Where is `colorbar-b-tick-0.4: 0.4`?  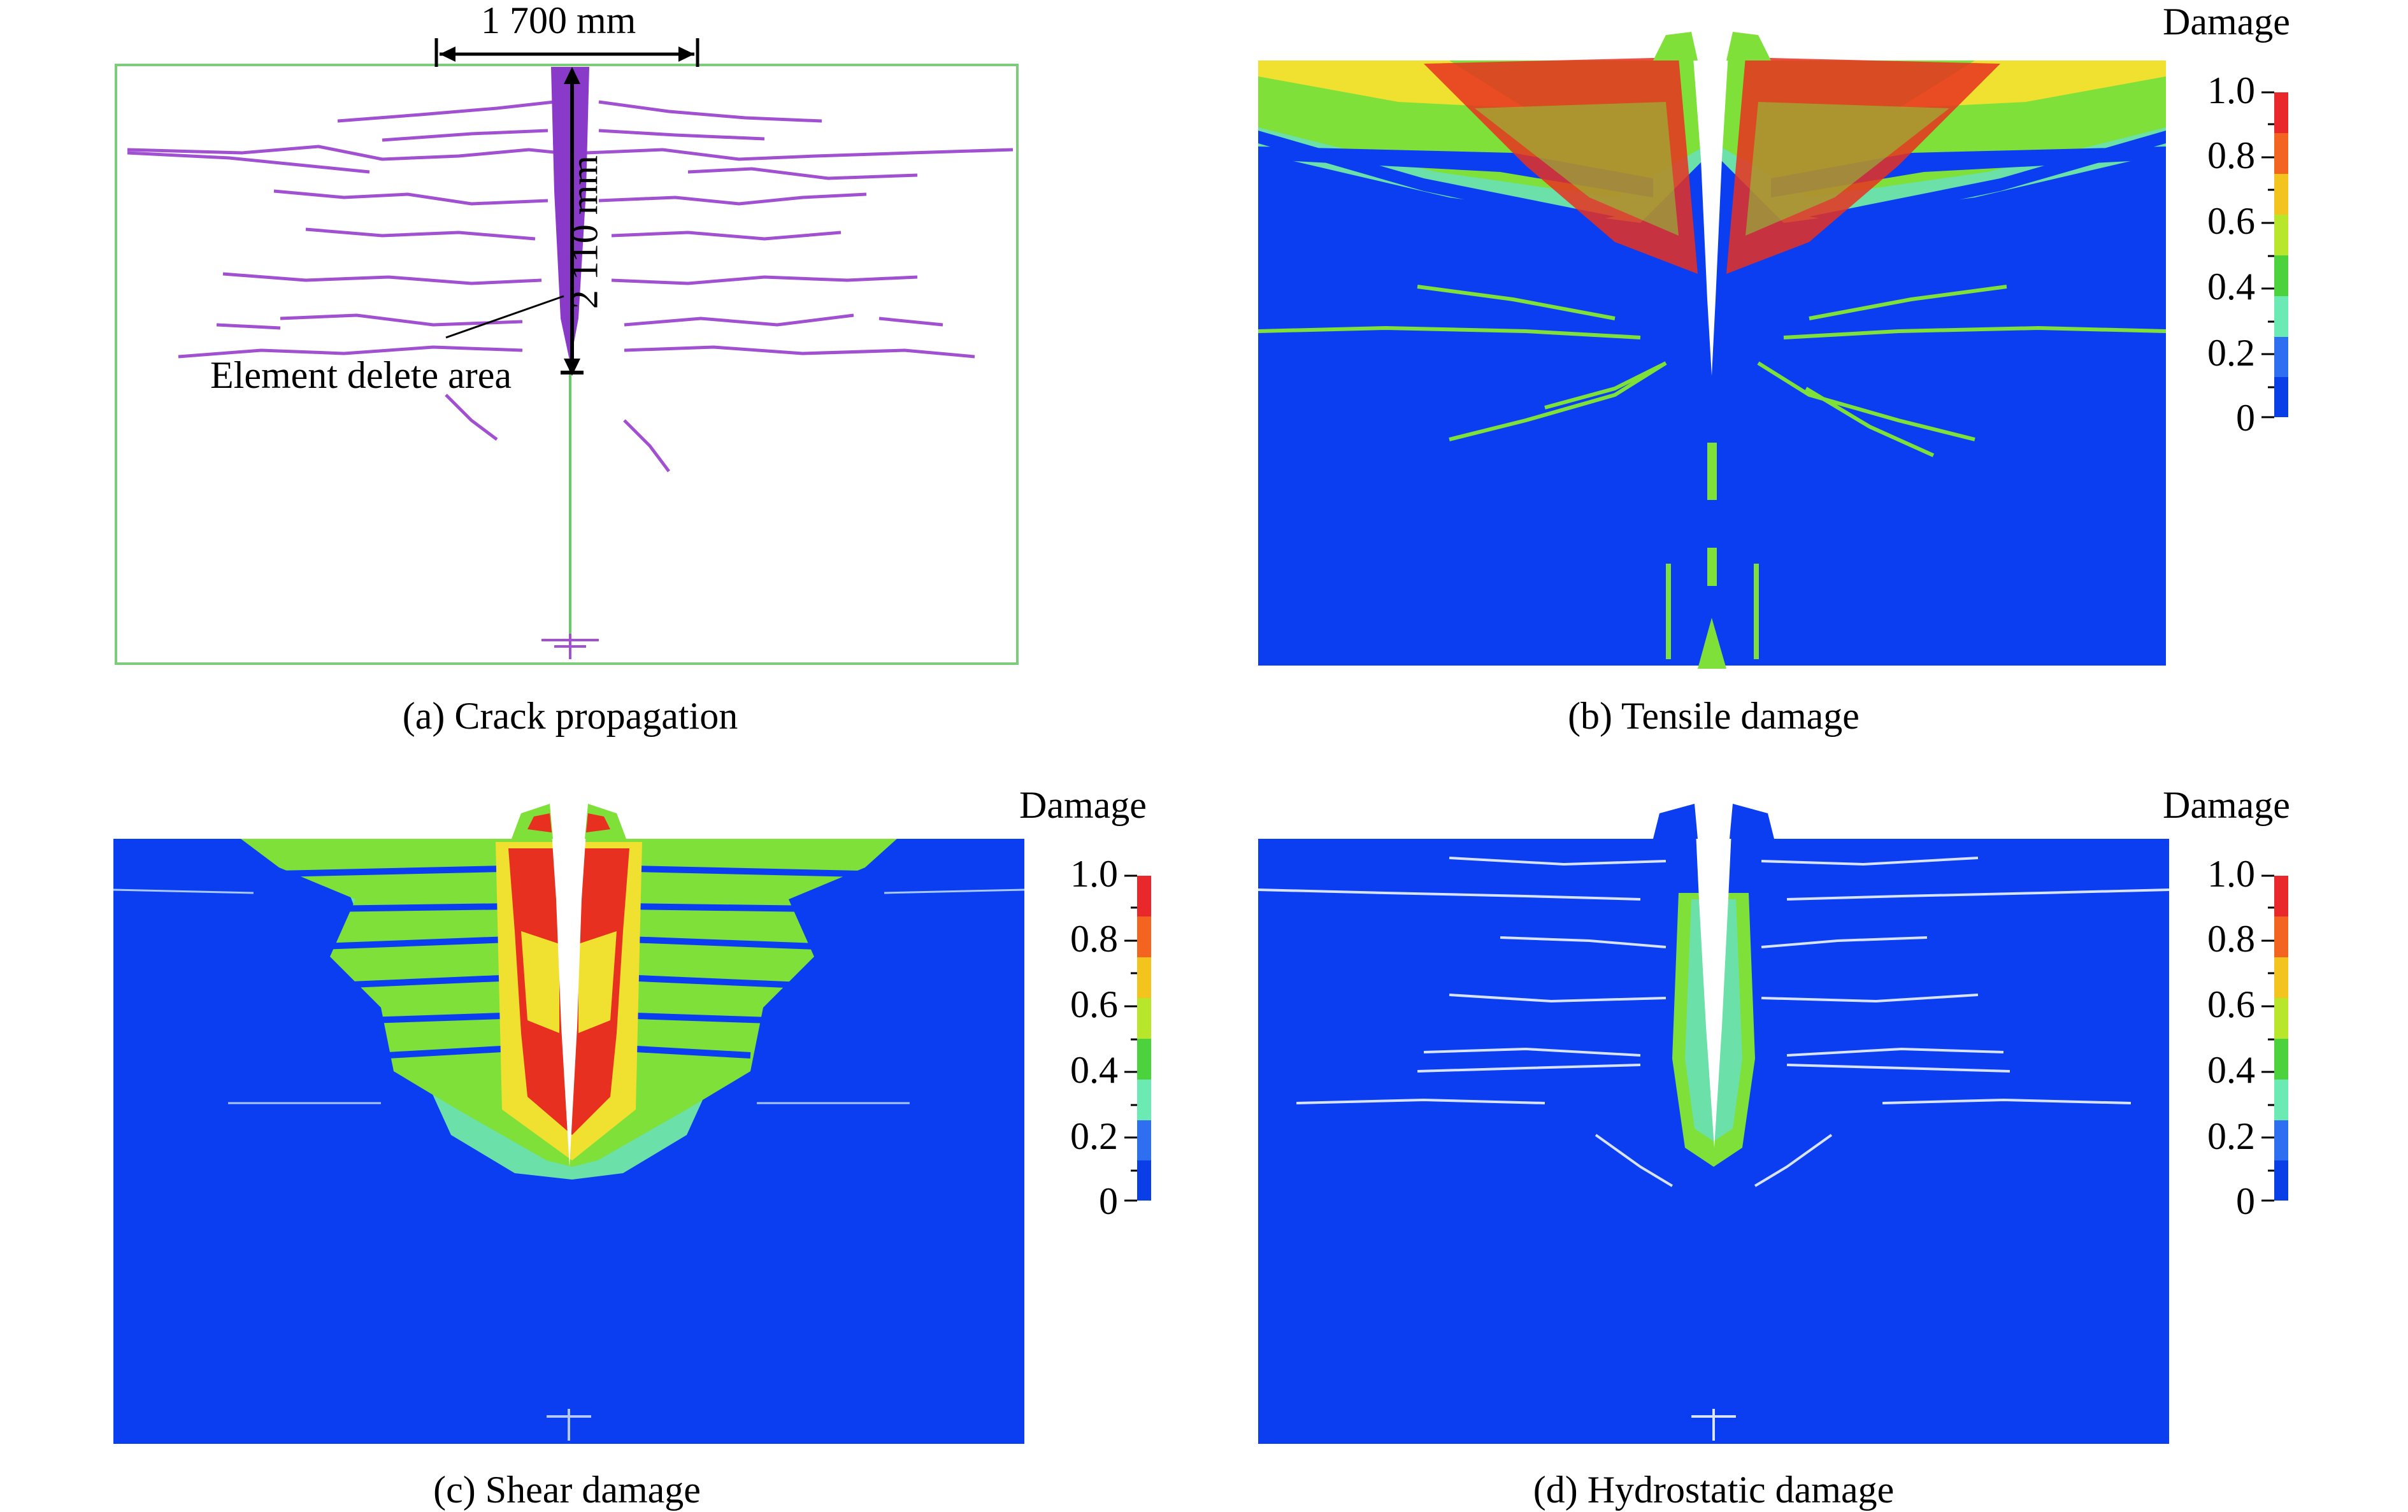
colorbar-b-tick-0.4: 0.4 is located at coordinates (2231, 287).